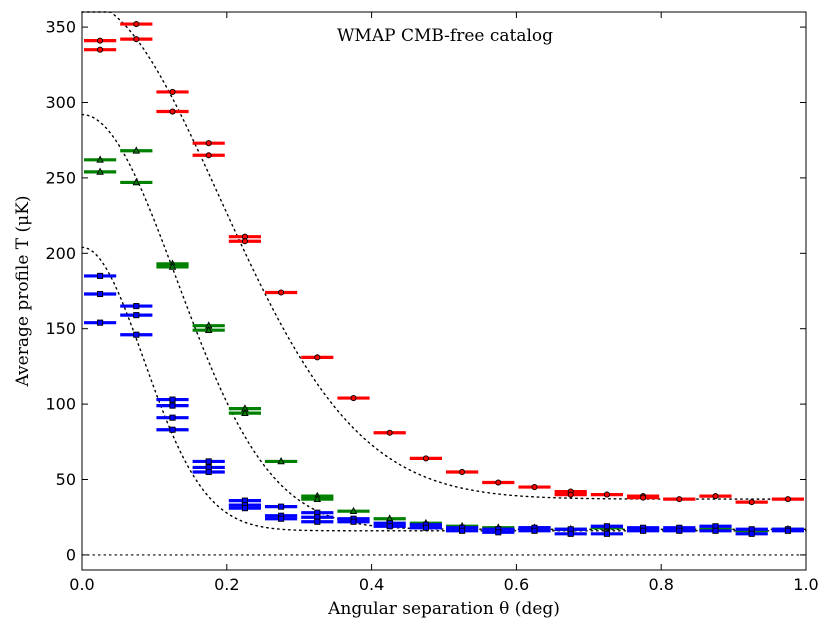 The width and height of the screenshot is (830, 633). I want to click on y-tick-label: 0, so click(71, 554).